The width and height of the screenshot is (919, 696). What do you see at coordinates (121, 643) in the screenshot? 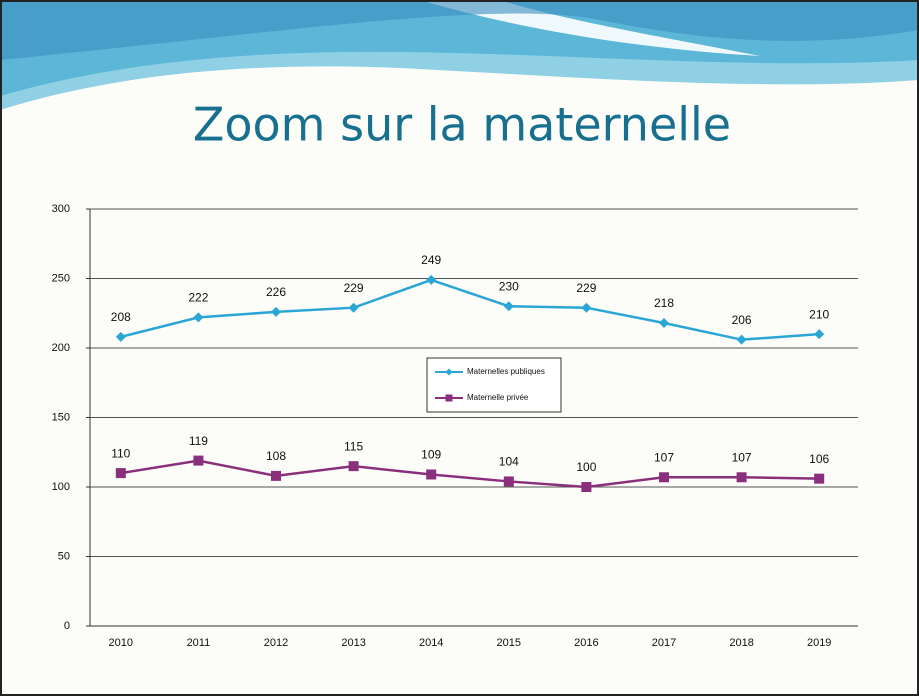
I see `x-tick-label: 2010` at bounding box center [121, 643].